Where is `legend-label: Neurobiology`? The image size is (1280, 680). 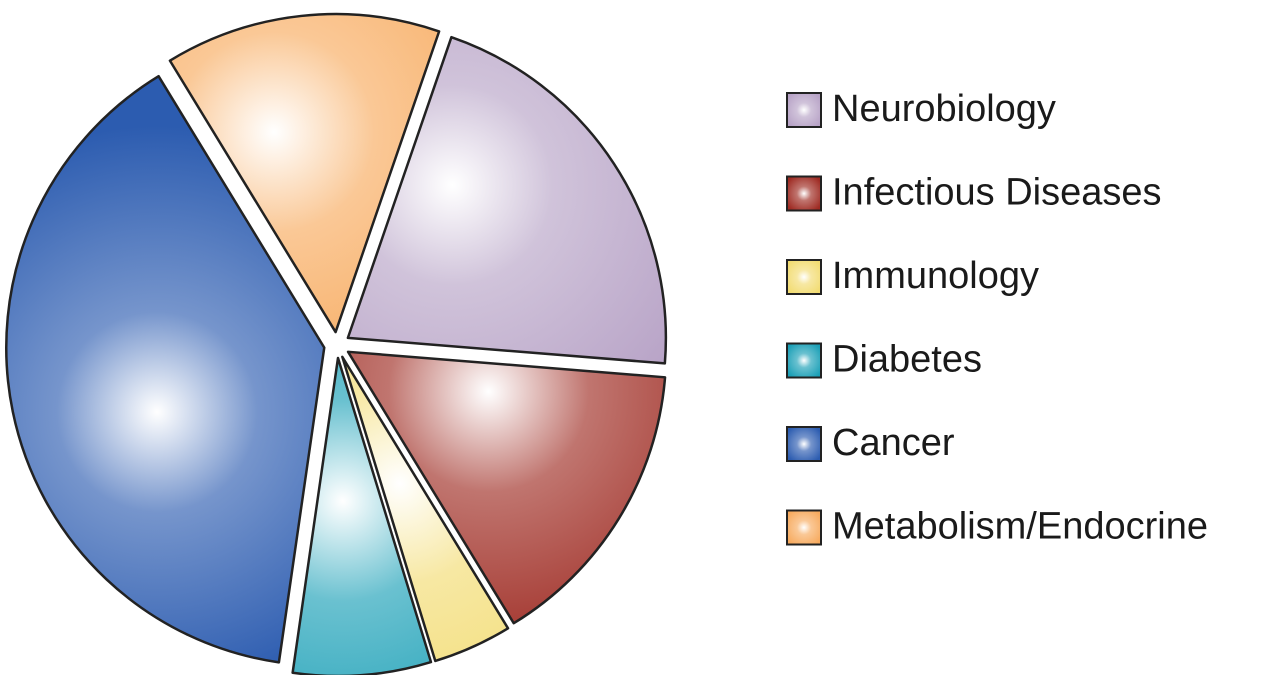 legend-label: Neurobiology is located at coordinates (944, 109).